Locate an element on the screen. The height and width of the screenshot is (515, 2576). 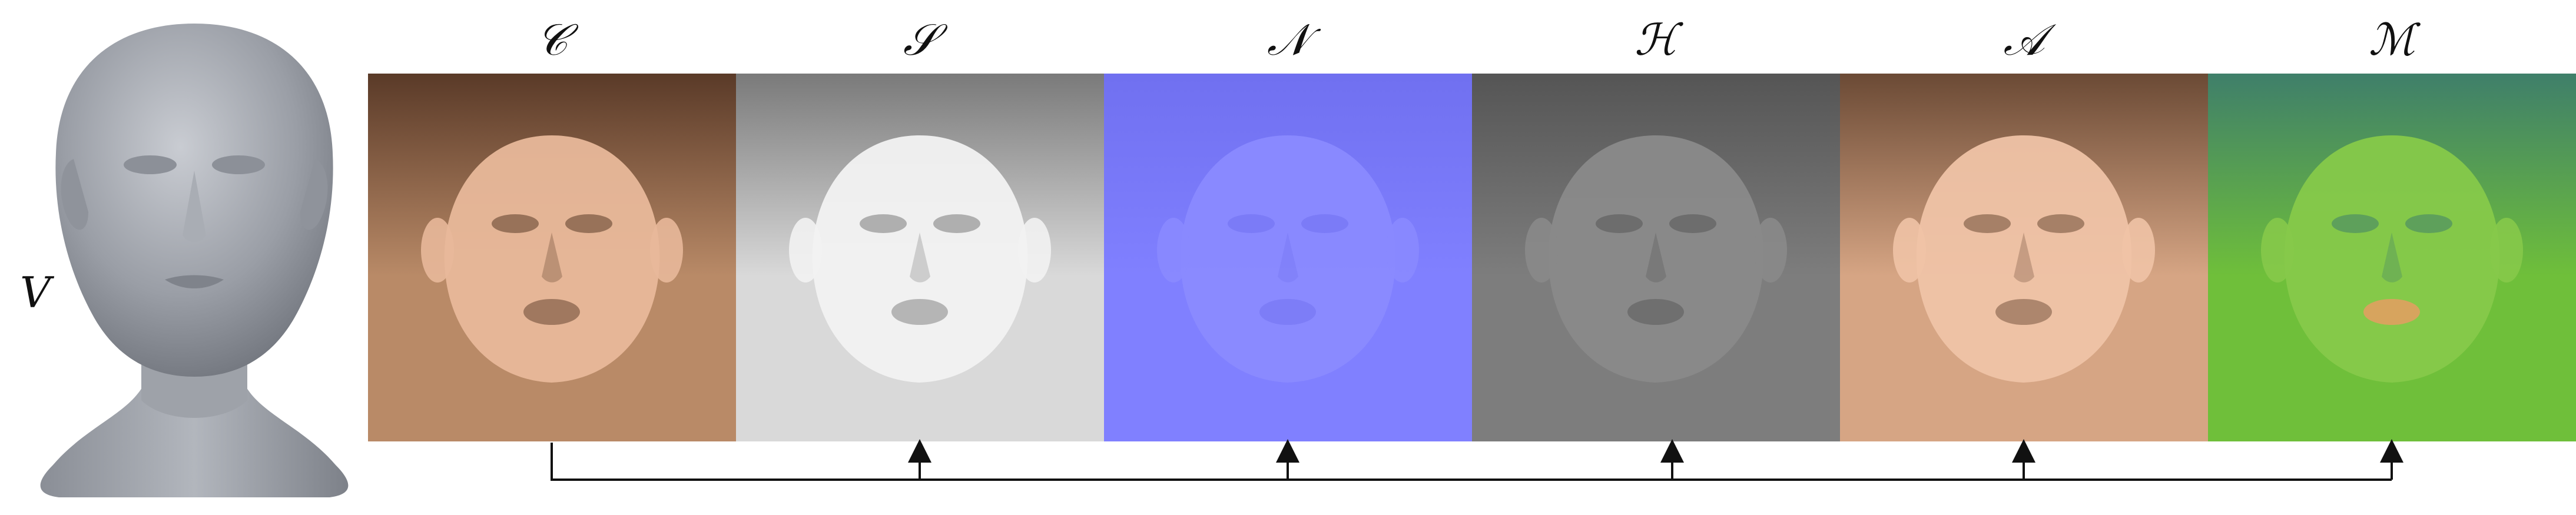
specular-map-face-icon is located at coordinates (920, 257).